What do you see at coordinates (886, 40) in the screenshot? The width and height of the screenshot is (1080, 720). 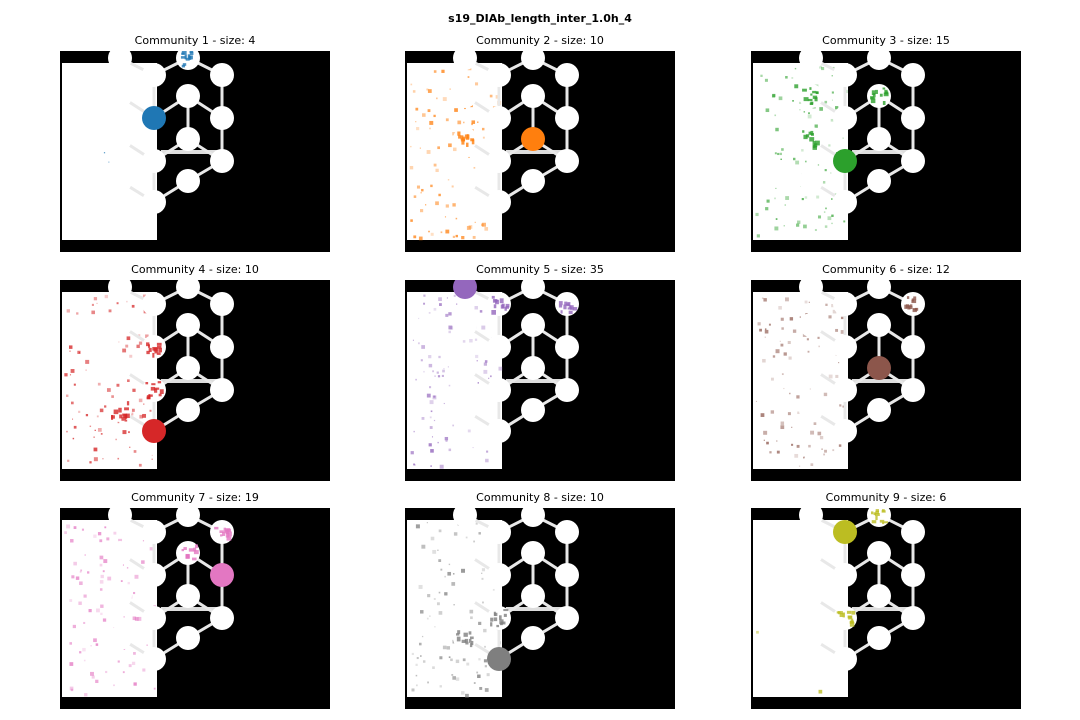 I see `panel-title: Community 3 - size: 15` at bounding box center [886, 40].